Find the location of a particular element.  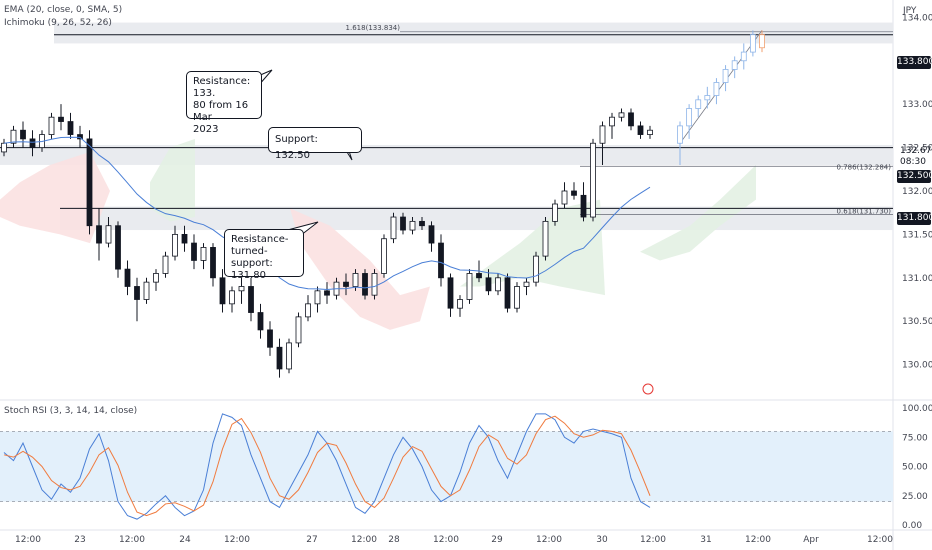

y-tick-label-2: 133.000 is located at coordinates (917, 105).